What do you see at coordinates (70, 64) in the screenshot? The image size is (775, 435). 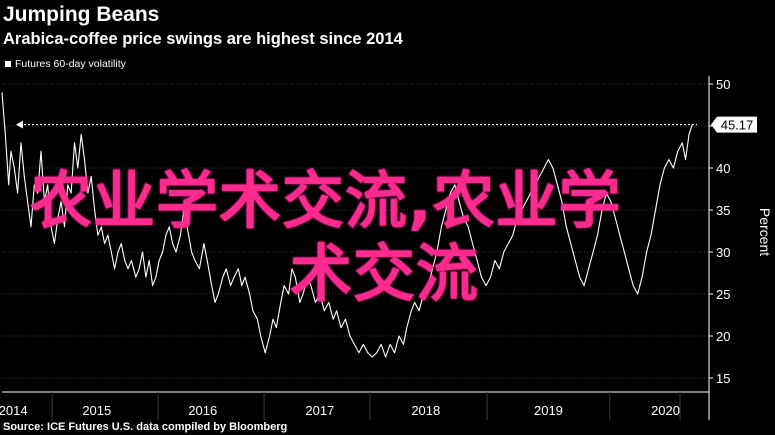 I see `legend-label: Futures 60-day volatility` at bounding box center [70, 64].